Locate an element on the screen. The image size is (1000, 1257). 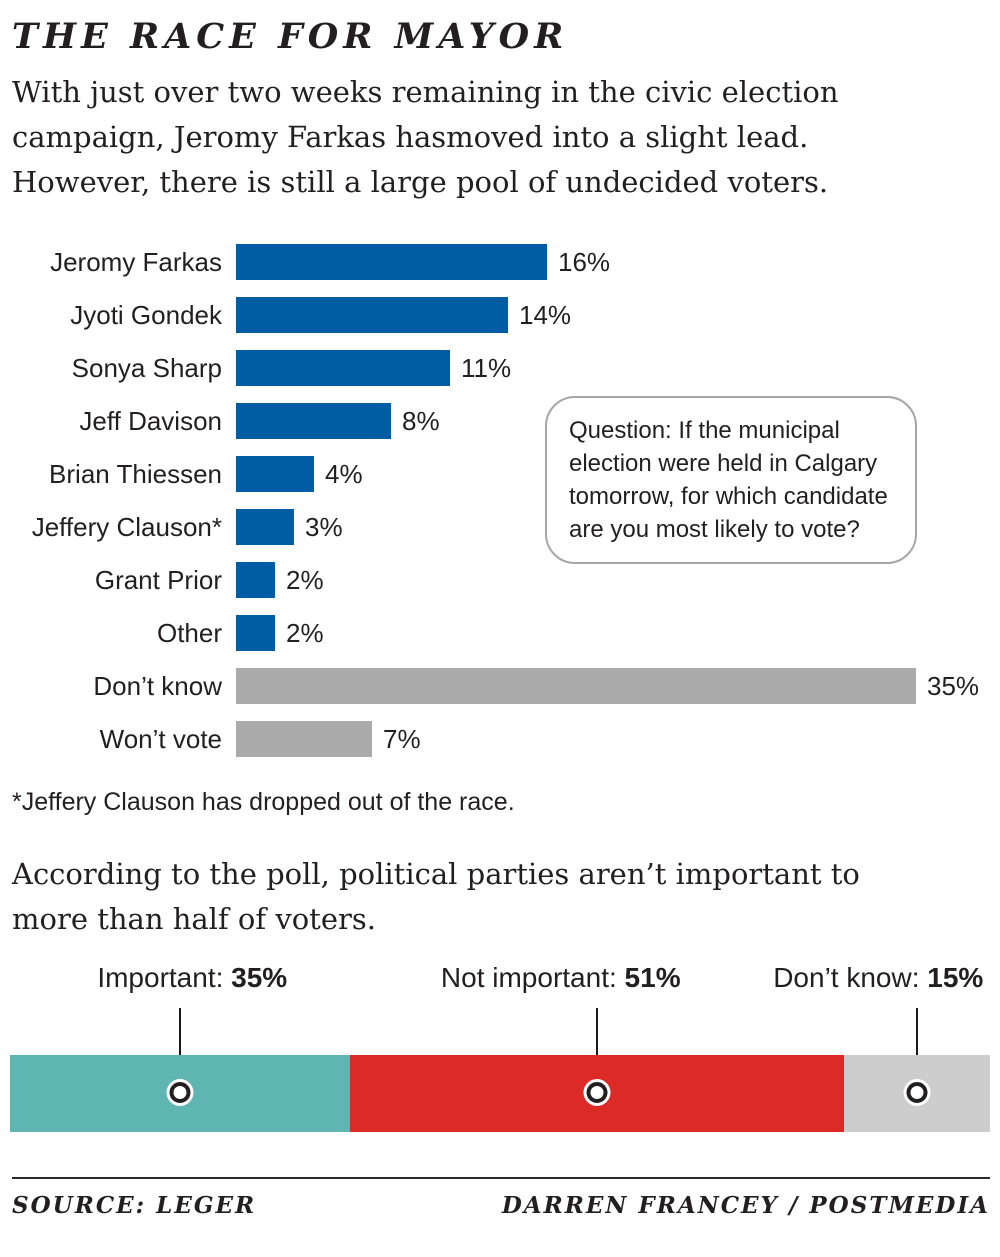
bar-row: Jyoti Gondek 14% is located at coordinates (500, 315).